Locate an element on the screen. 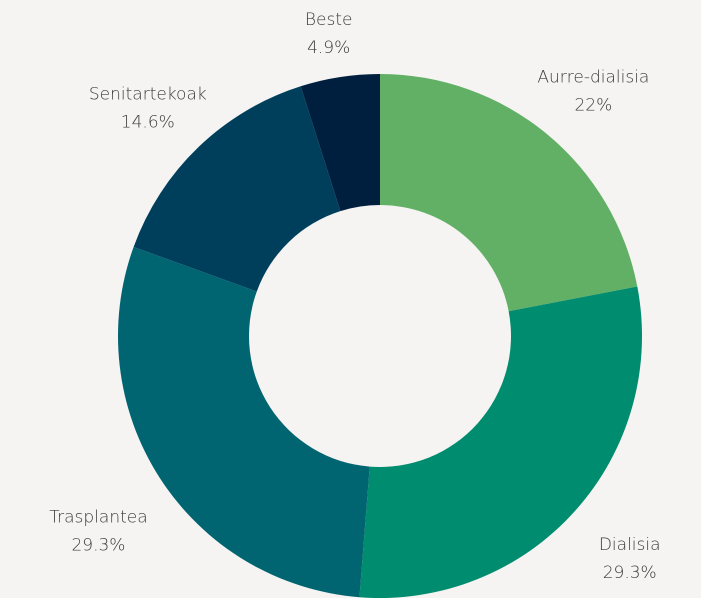 This screenshot has height=598, width=701. slice-value: 22% is located at coordinates (593, 106).